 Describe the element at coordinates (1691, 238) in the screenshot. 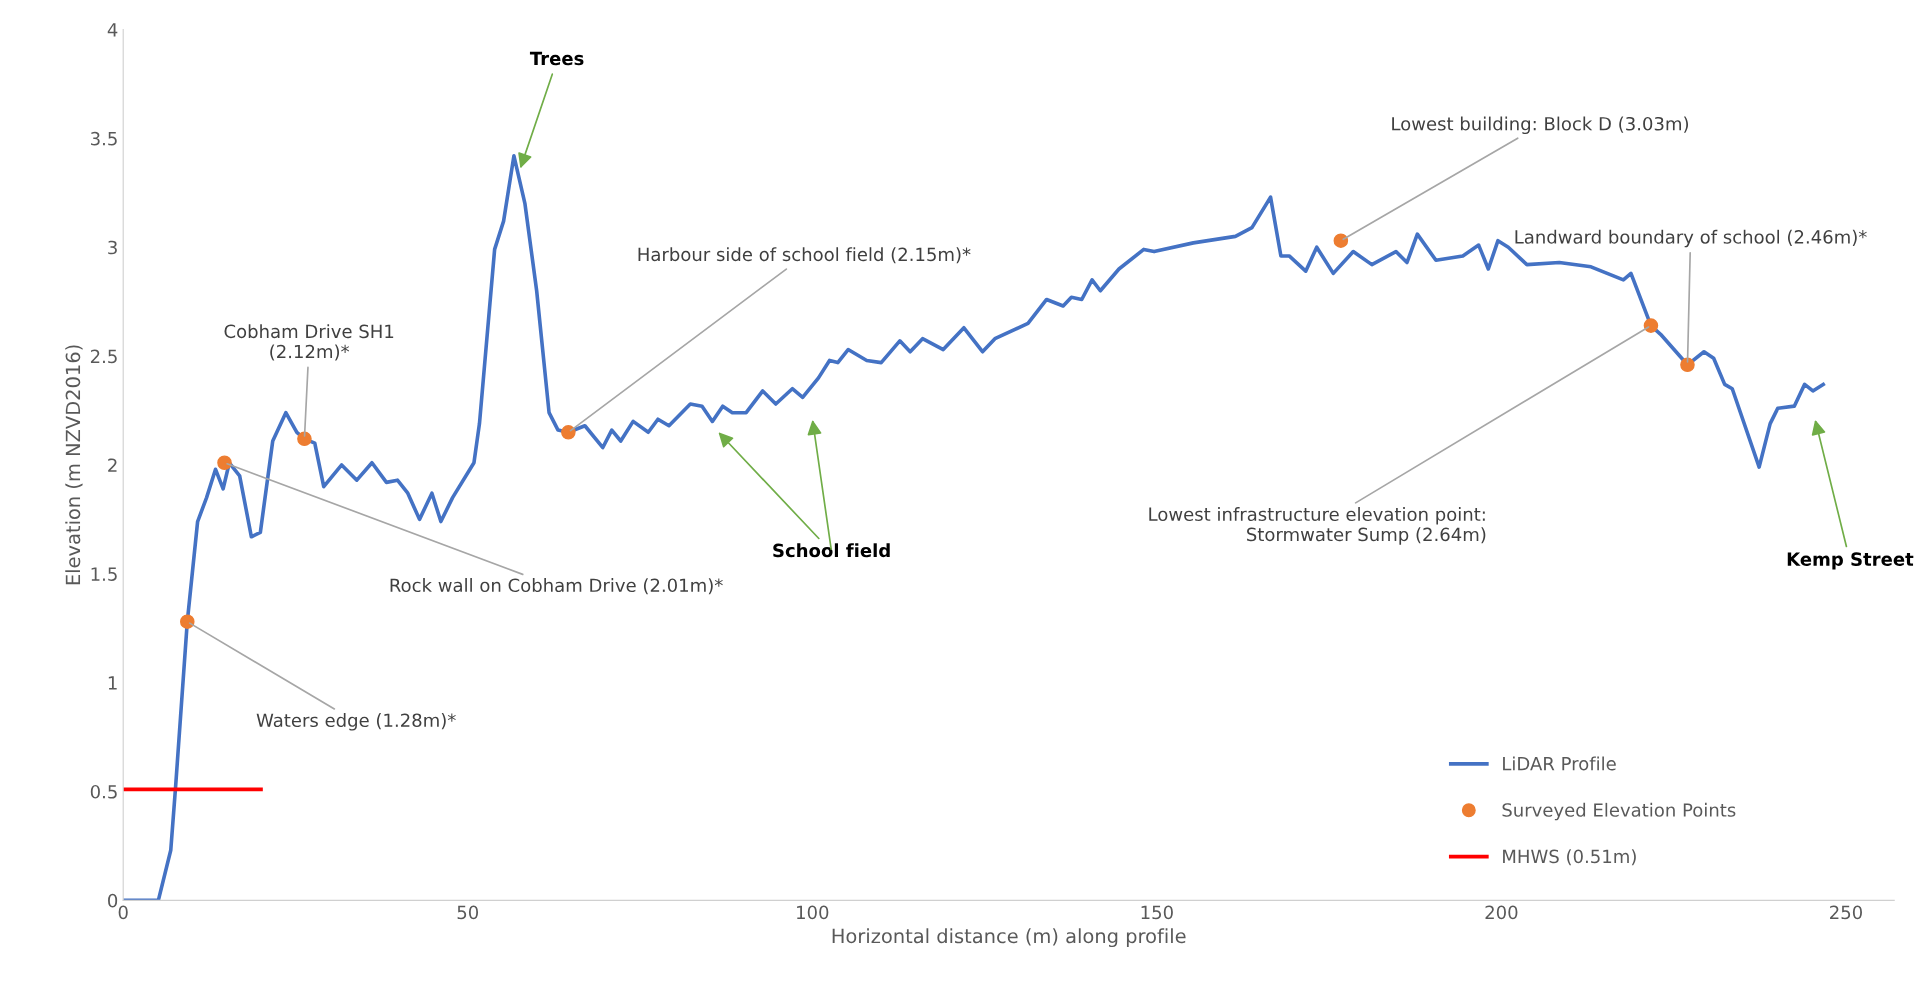

I see `annotation: Landward boundary of school (2.46m)*` at that location.